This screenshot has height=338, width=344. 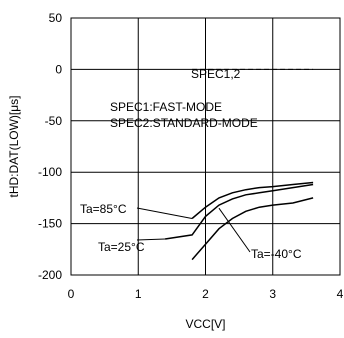 What do you see at coordinates (166, 107) in the screenshot?
I see `annotation-spec1: SPEC1:FAST-MODE` at bounding box center [166, 107].